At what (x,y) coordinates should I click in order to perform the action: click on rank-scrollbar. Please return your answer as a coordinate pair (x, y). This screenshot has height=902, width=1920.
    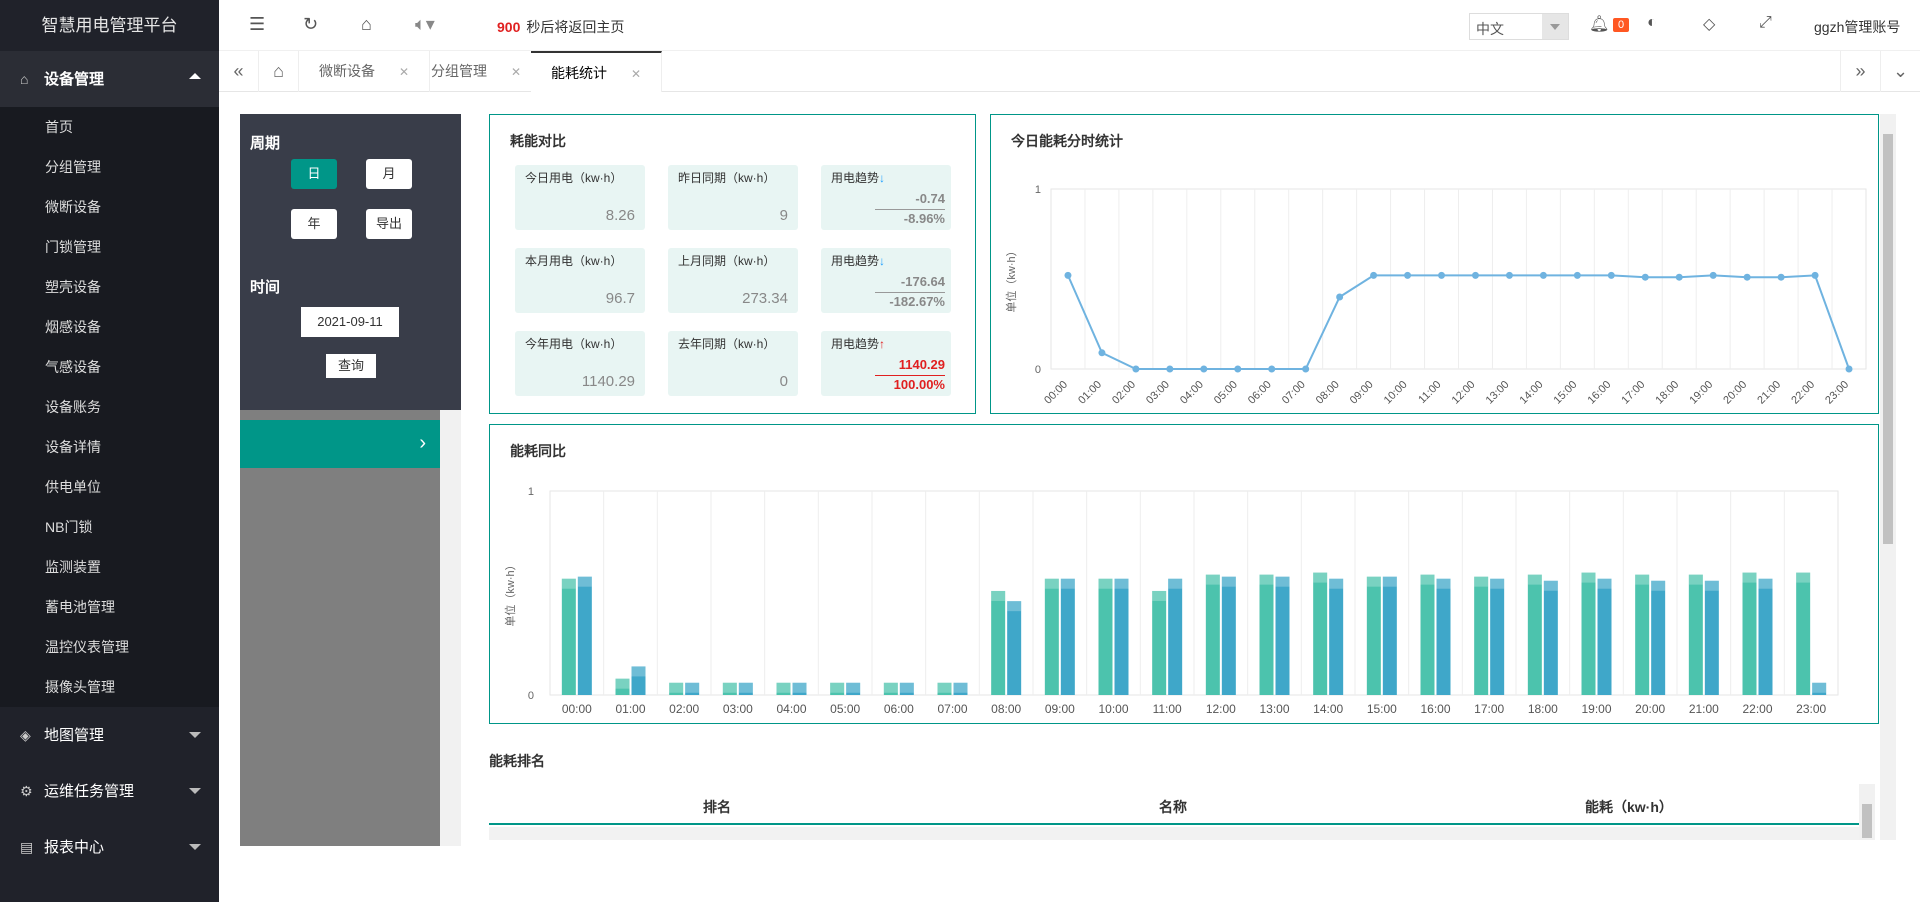
    Looking at the image, I should click on (1867, 812).